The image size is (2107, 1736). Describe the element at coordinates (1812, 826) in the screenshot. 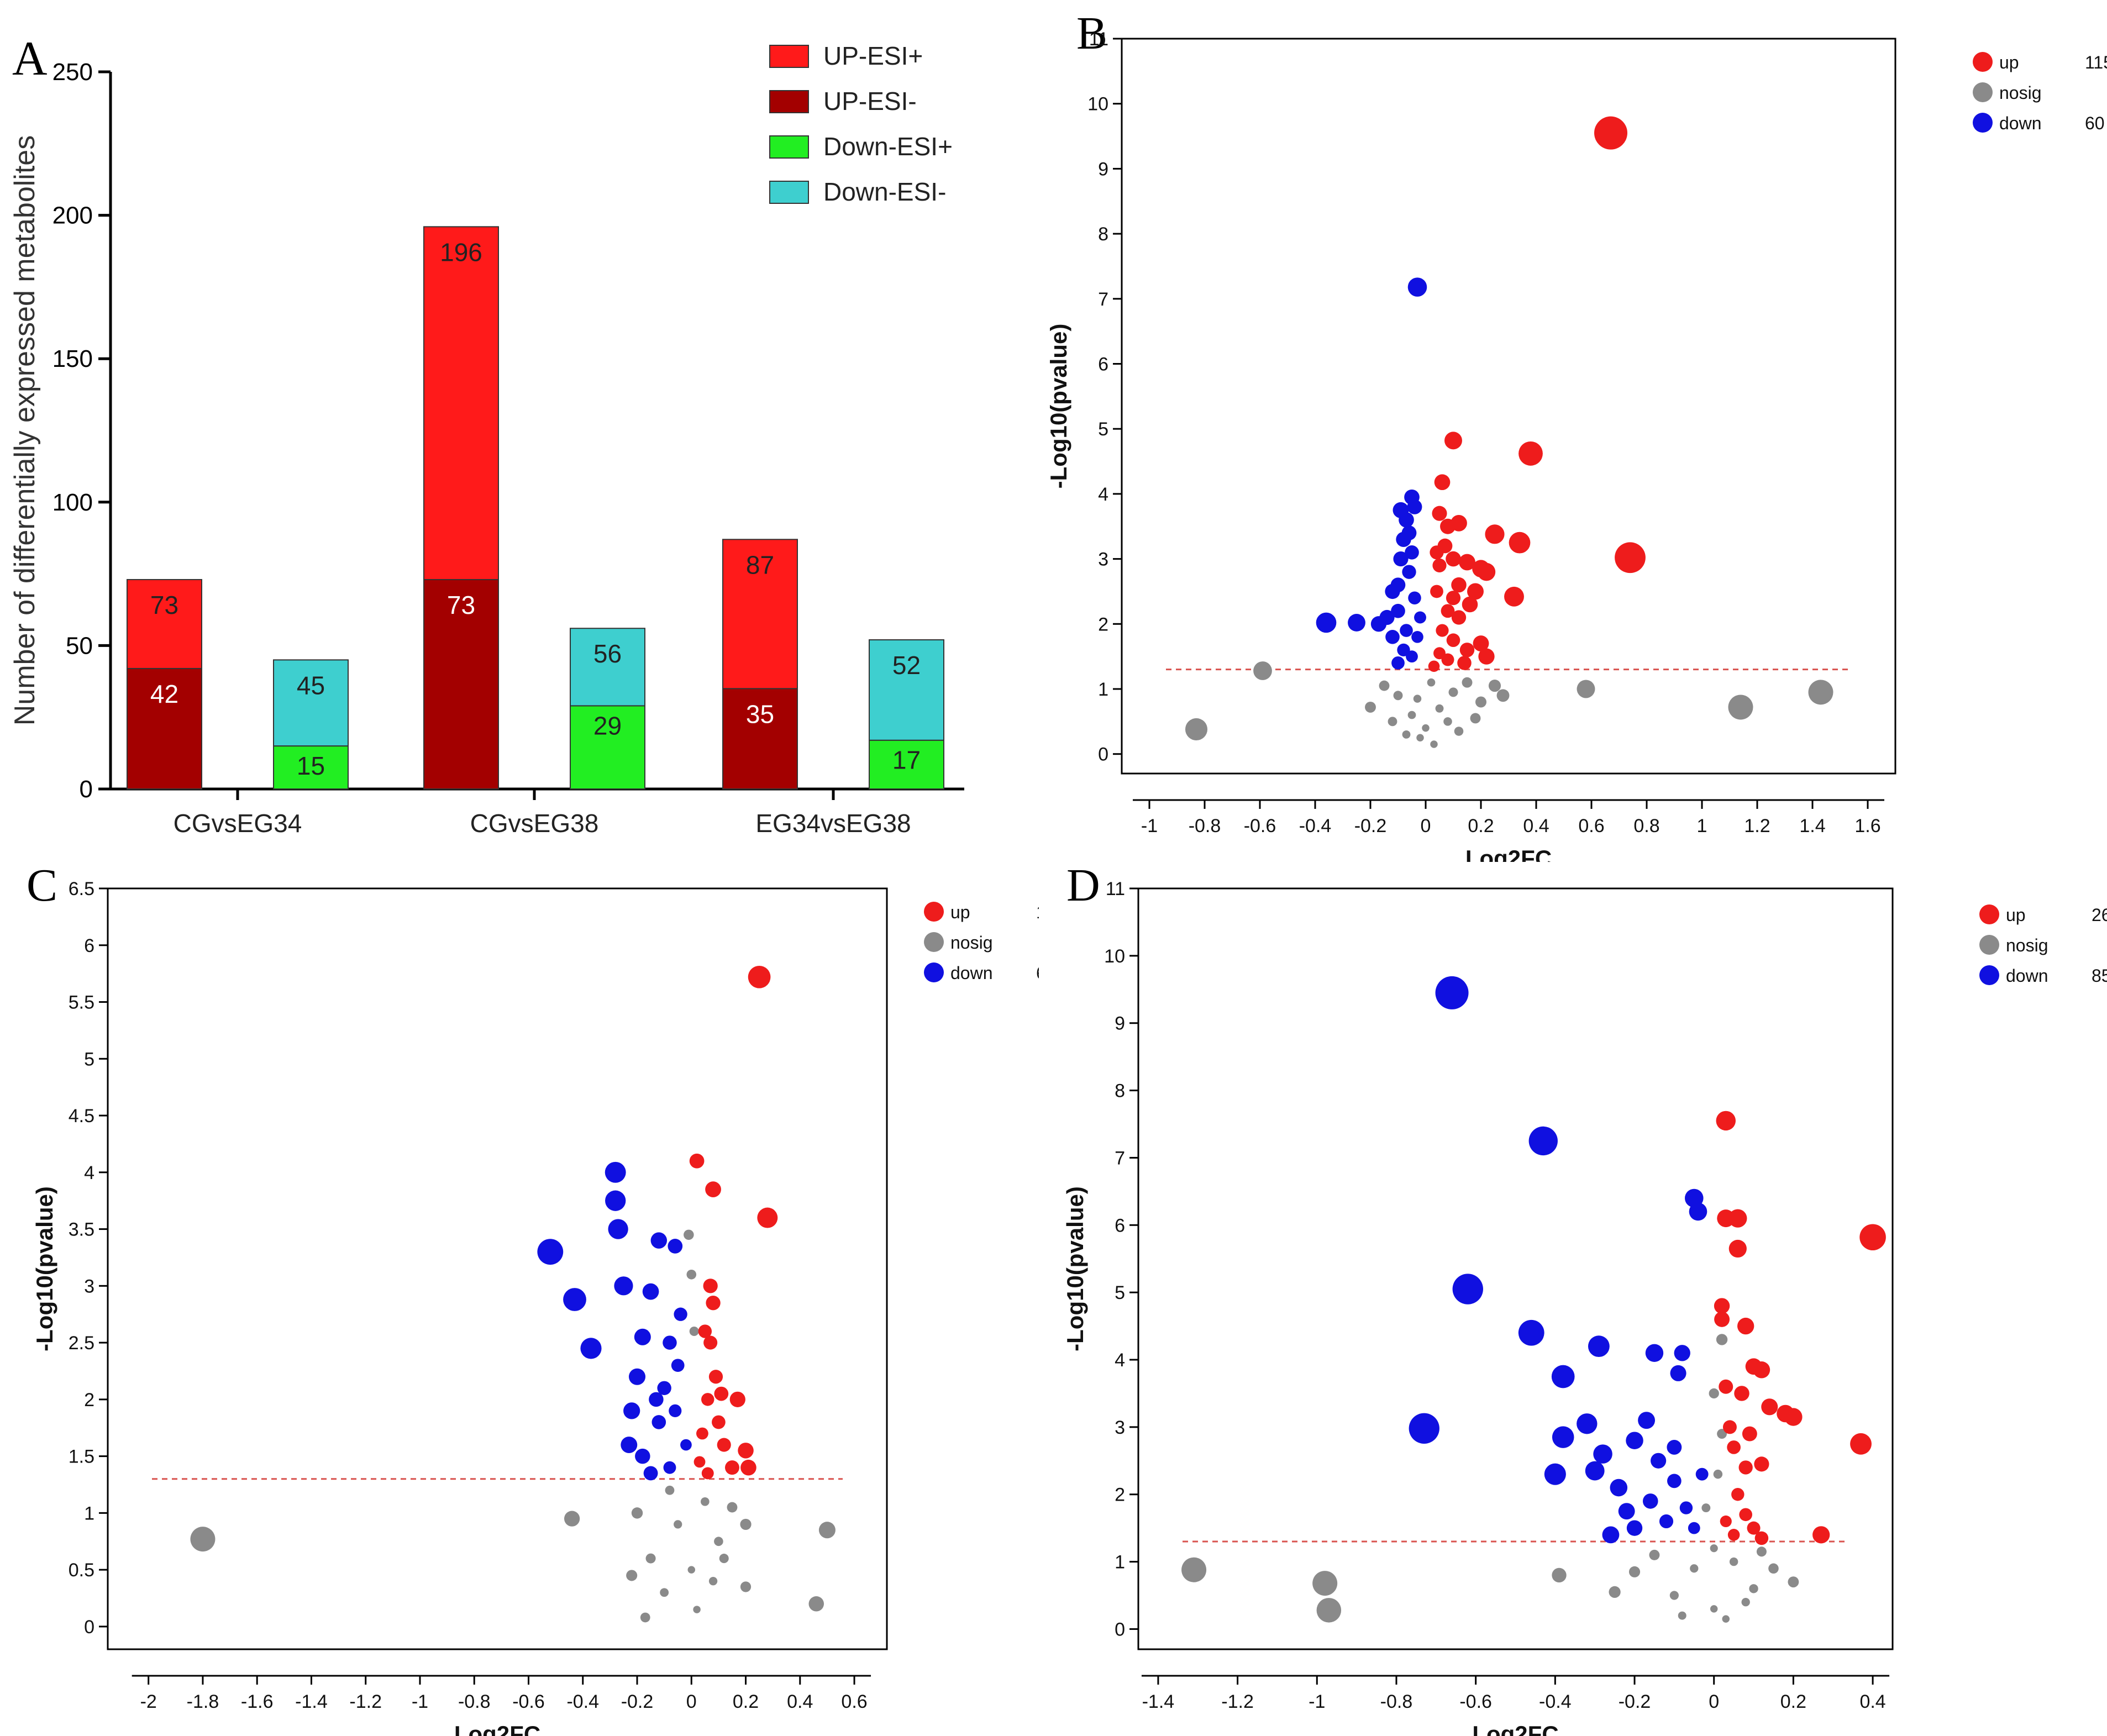

I see `x-tick-label: 1.4` at that location.